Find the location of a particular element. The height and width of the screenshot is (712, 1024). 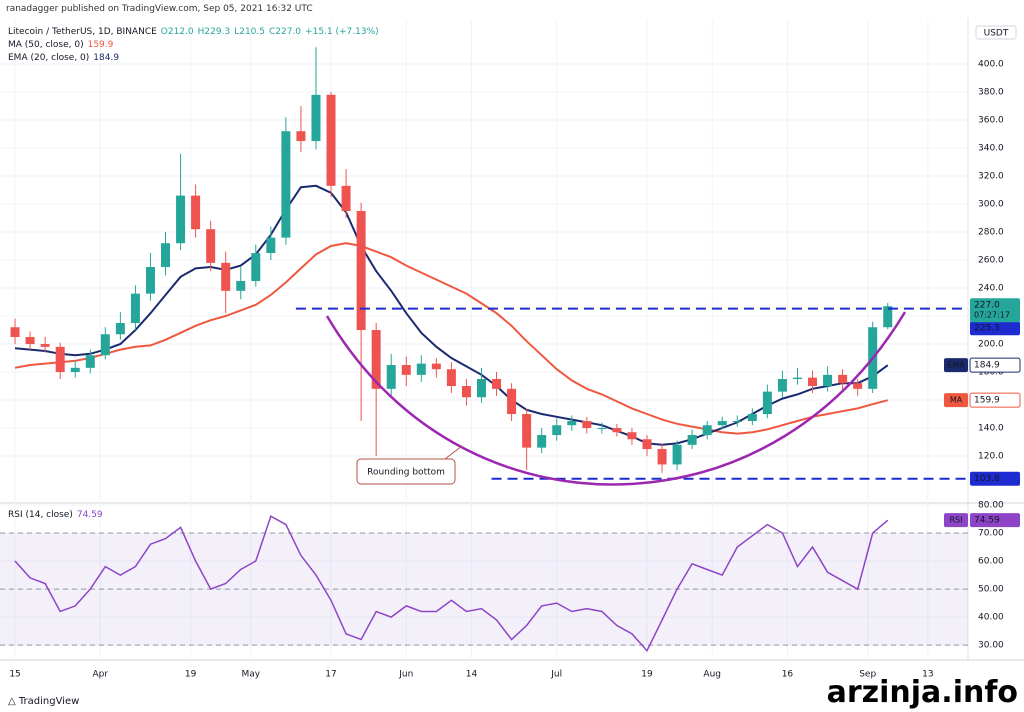

series-tag: RSI is located at coordinates (956, 520).